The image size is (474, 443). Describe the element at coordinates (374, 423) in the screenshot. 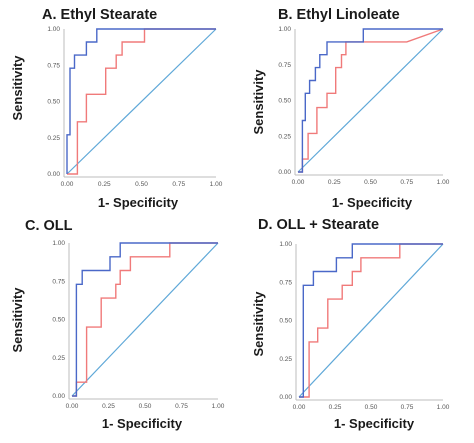

I see `panel-d-xlabel: 1- Specificity` at that location.